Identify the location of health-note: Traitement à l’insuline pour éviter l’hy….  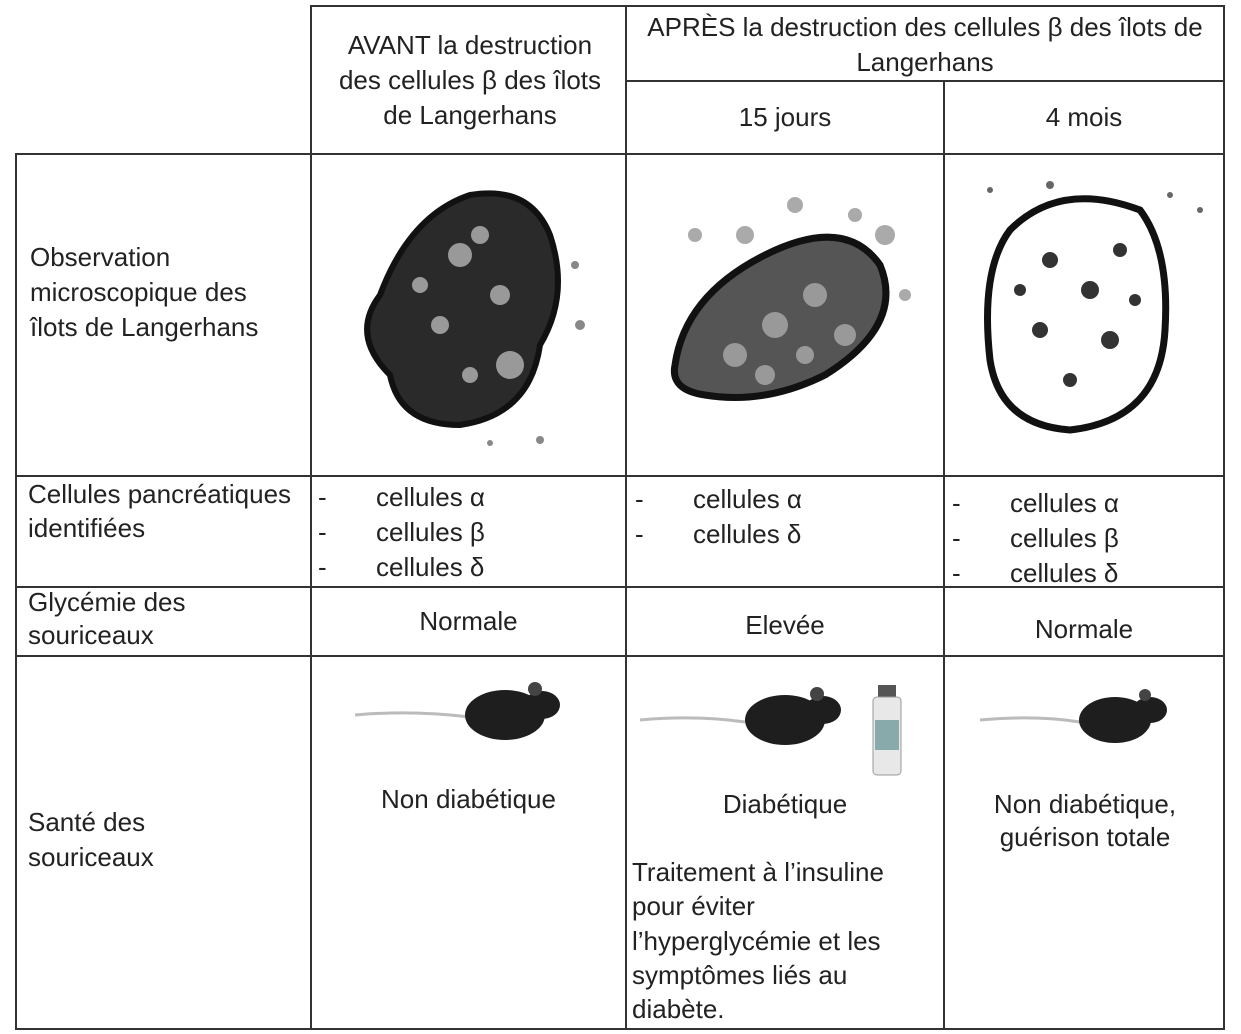
(758, 941).